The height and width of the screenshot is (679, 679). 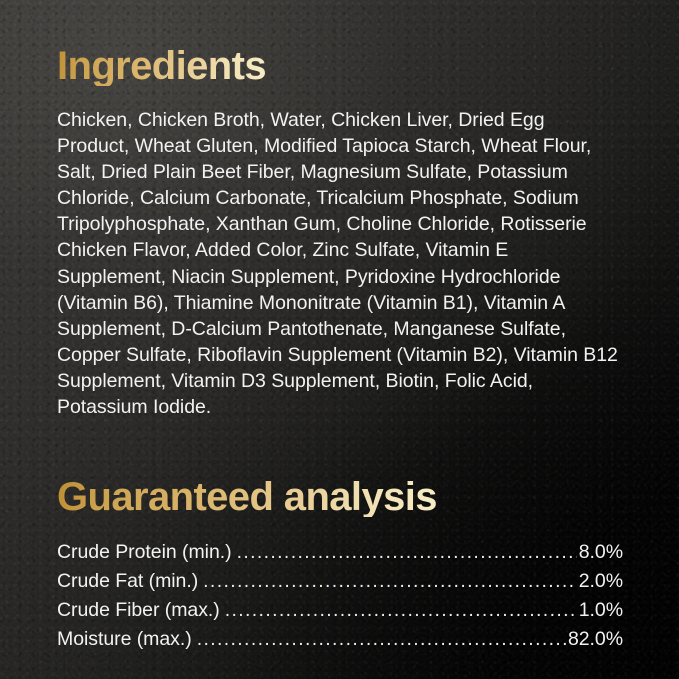 I want to click on analysis-row: Crude Fiber (max.) 1.0%, so click(x=340, y=610).